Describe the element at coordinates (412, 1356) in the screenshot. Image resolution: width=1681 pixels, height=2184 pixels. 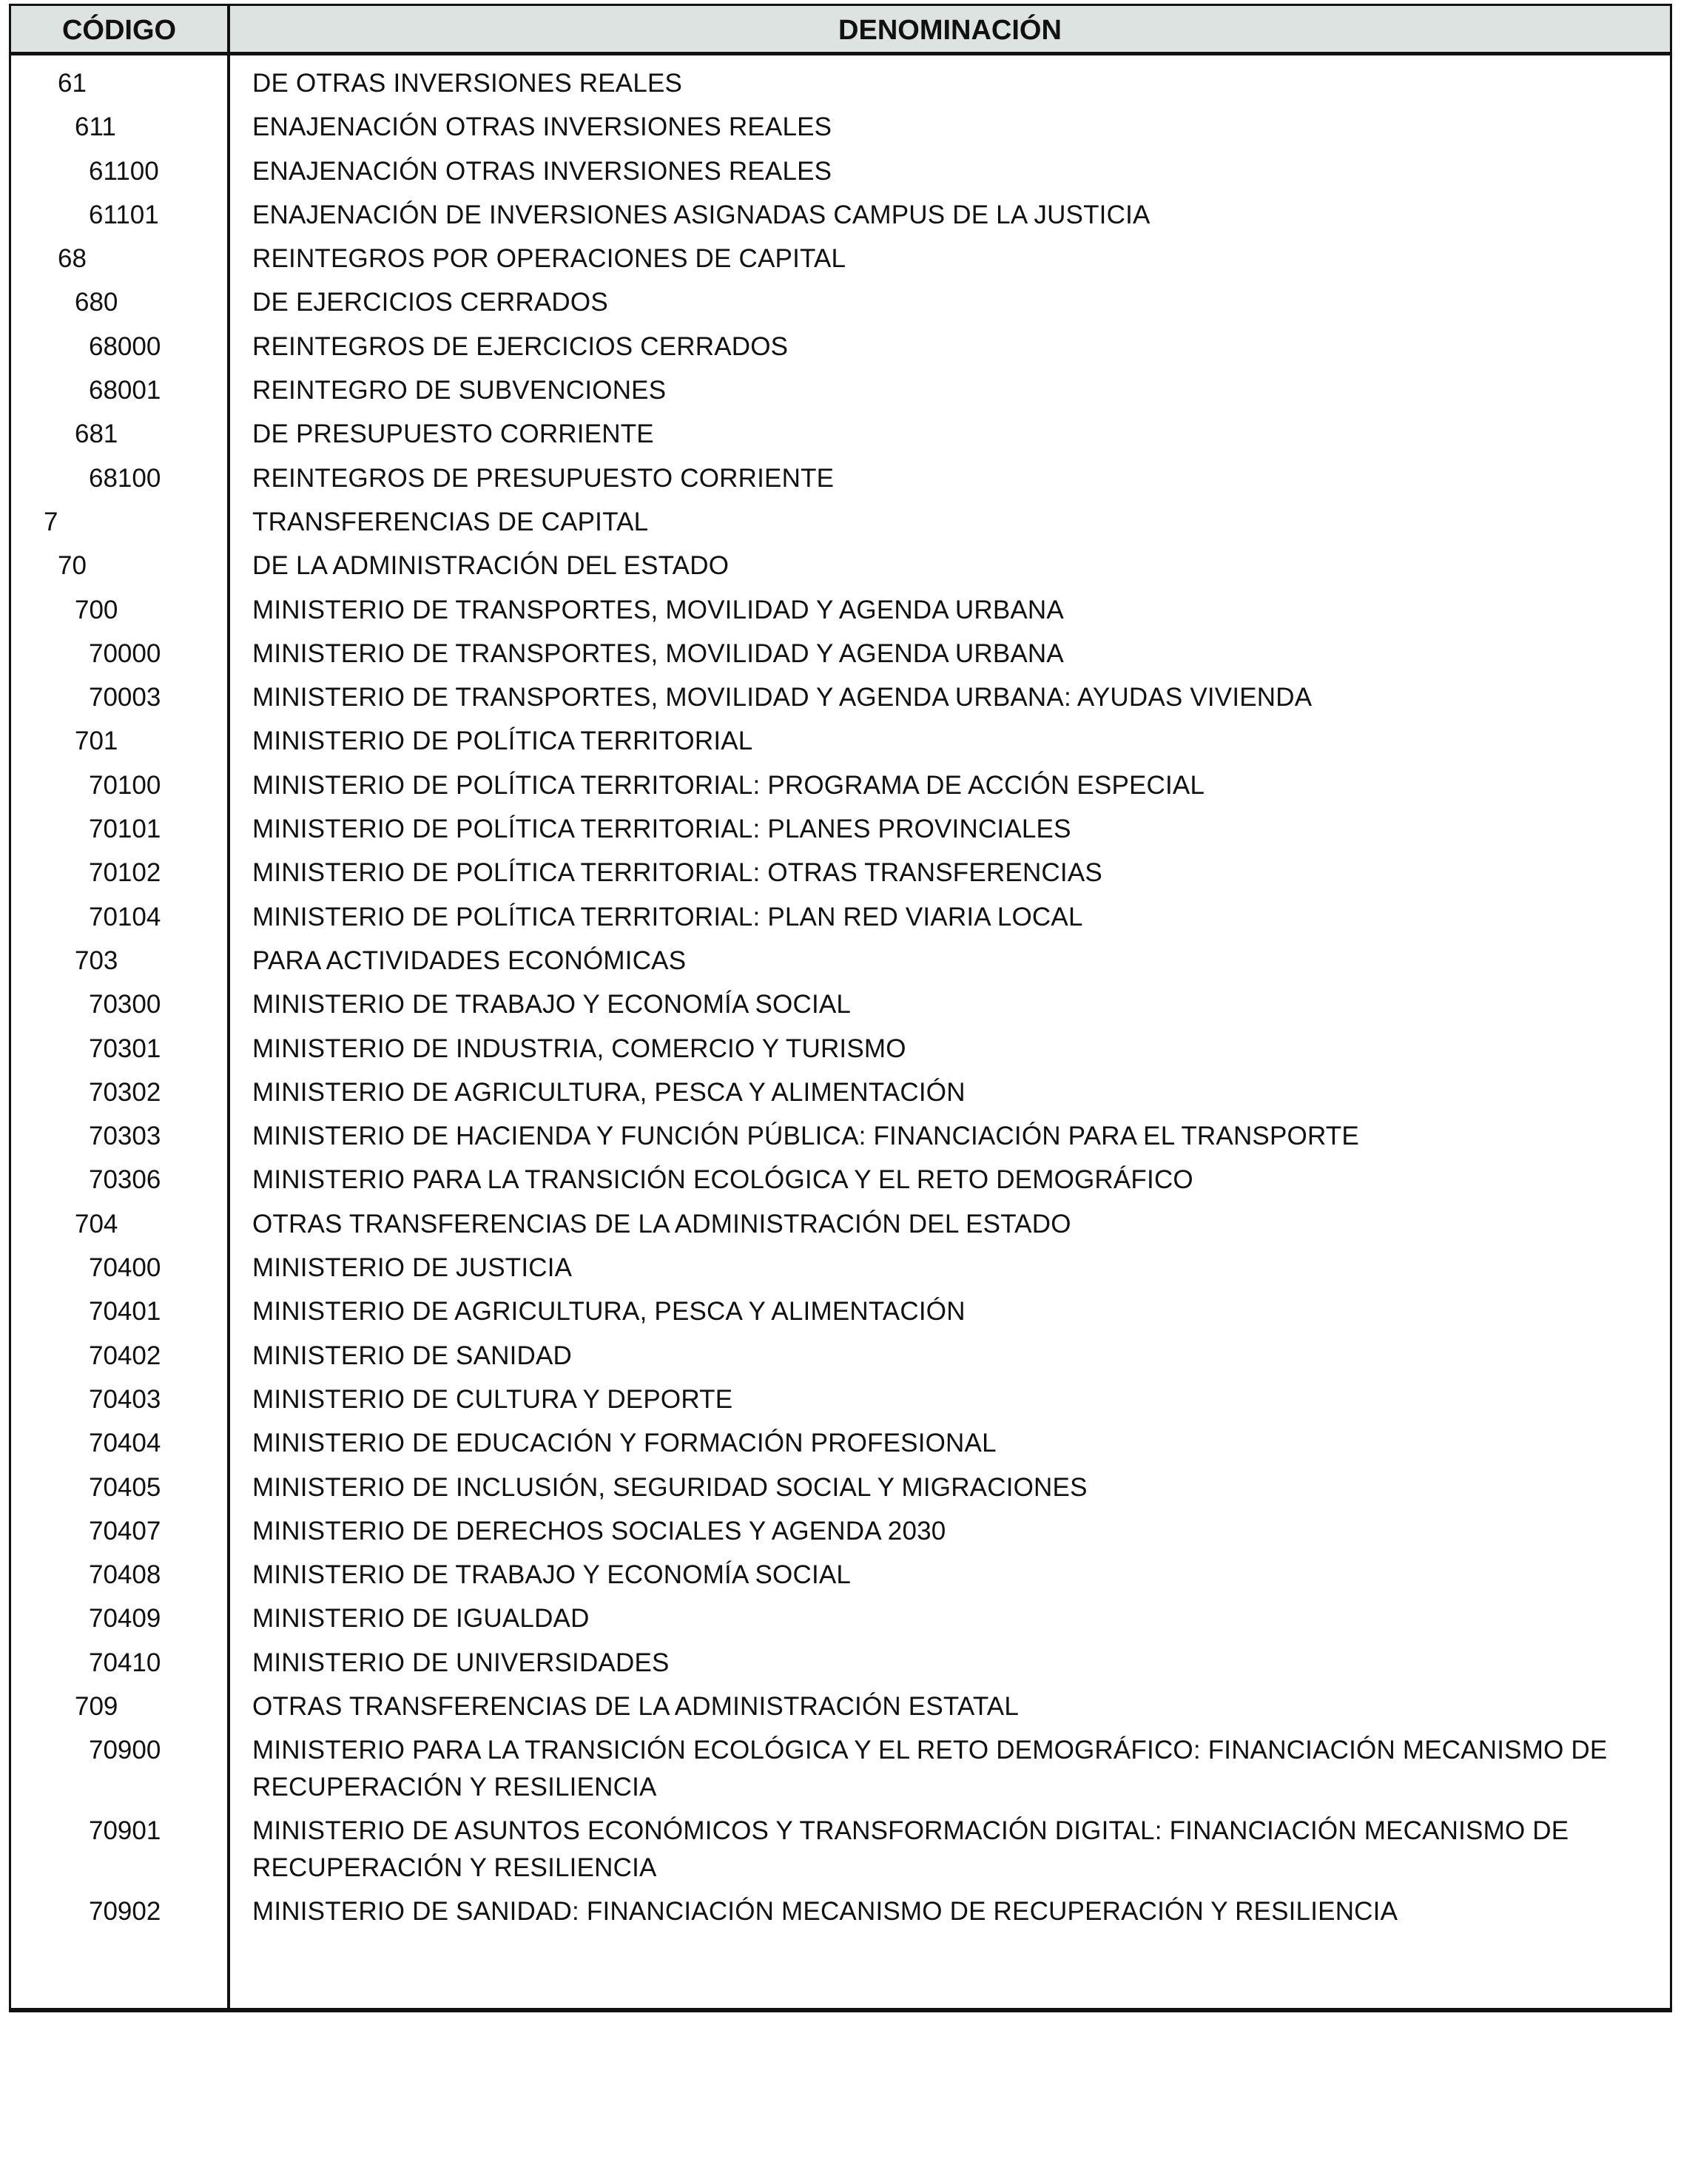
I see `row-denomination: MINISTERIO DE SANIDAD` at that location.